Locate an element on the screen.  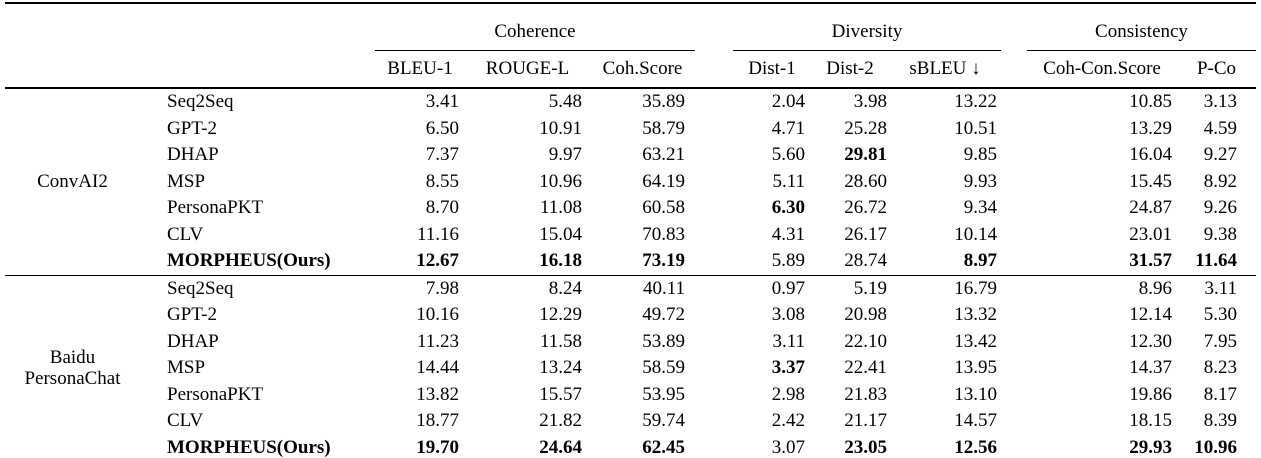
method-cell: Seq2Seq is located at coordinates (257, 288).